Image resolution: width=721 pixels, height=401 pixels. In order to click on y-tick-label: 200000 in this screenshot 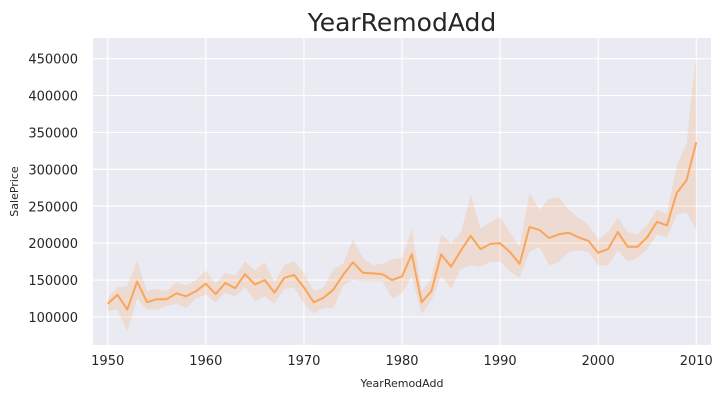, I will do `click(53, 244)`.